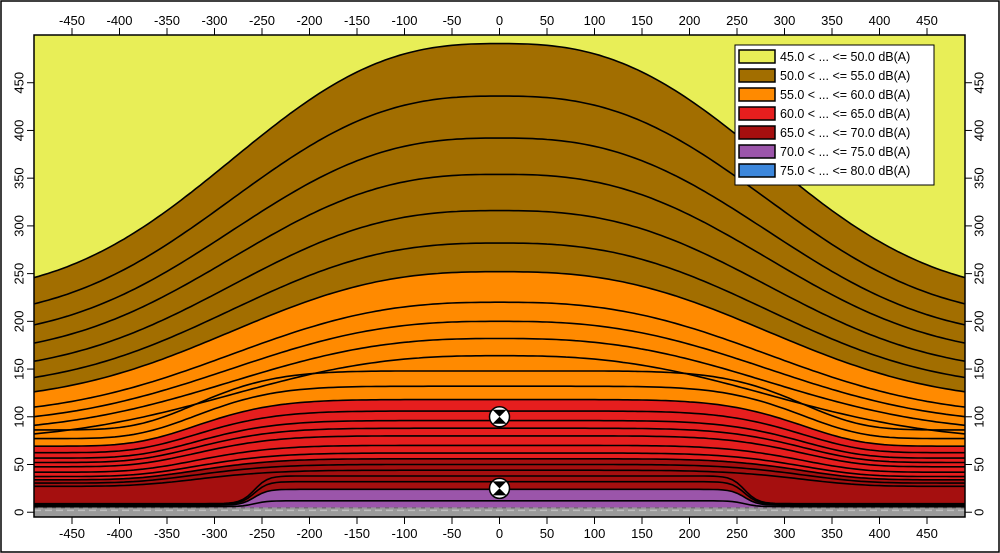 This screenshot has height=553, width=1000. Describe the element at coordinates (785, 20) in the screenshot. I see `x-tick-label-top: 300` at that location.